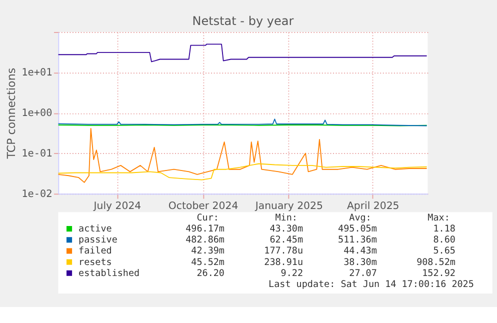  I want to click on text: 42.39m, so click(208, 251).